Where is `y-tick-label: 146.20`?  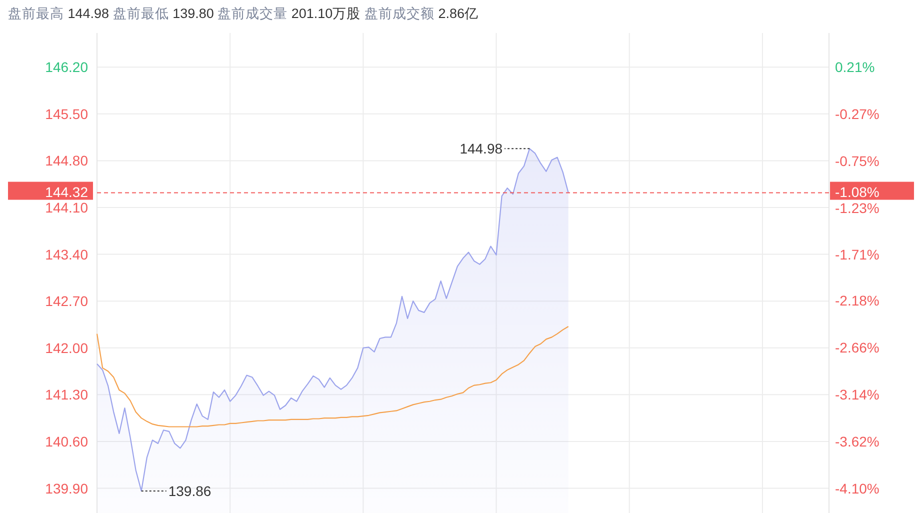 y-tick-label: 146.20 is located at coordinates (66, 67).